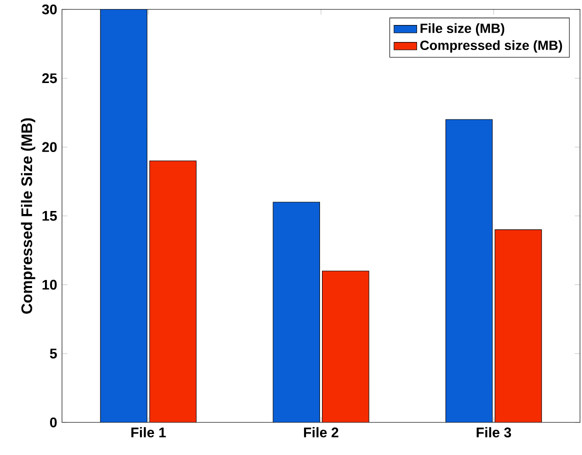 The width and height of the screenshot is (582, 455). I want to click on y-tick-label: 20, so click(49, 147).